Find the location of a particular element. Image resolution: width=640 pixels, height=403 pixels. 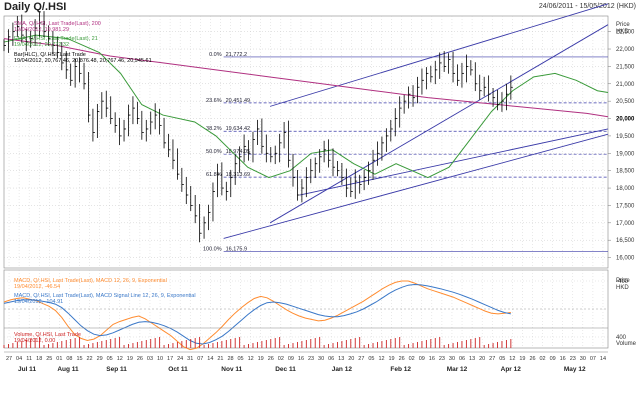

fib-level-value: 18,974.05 is located at coordinates (238, 152).